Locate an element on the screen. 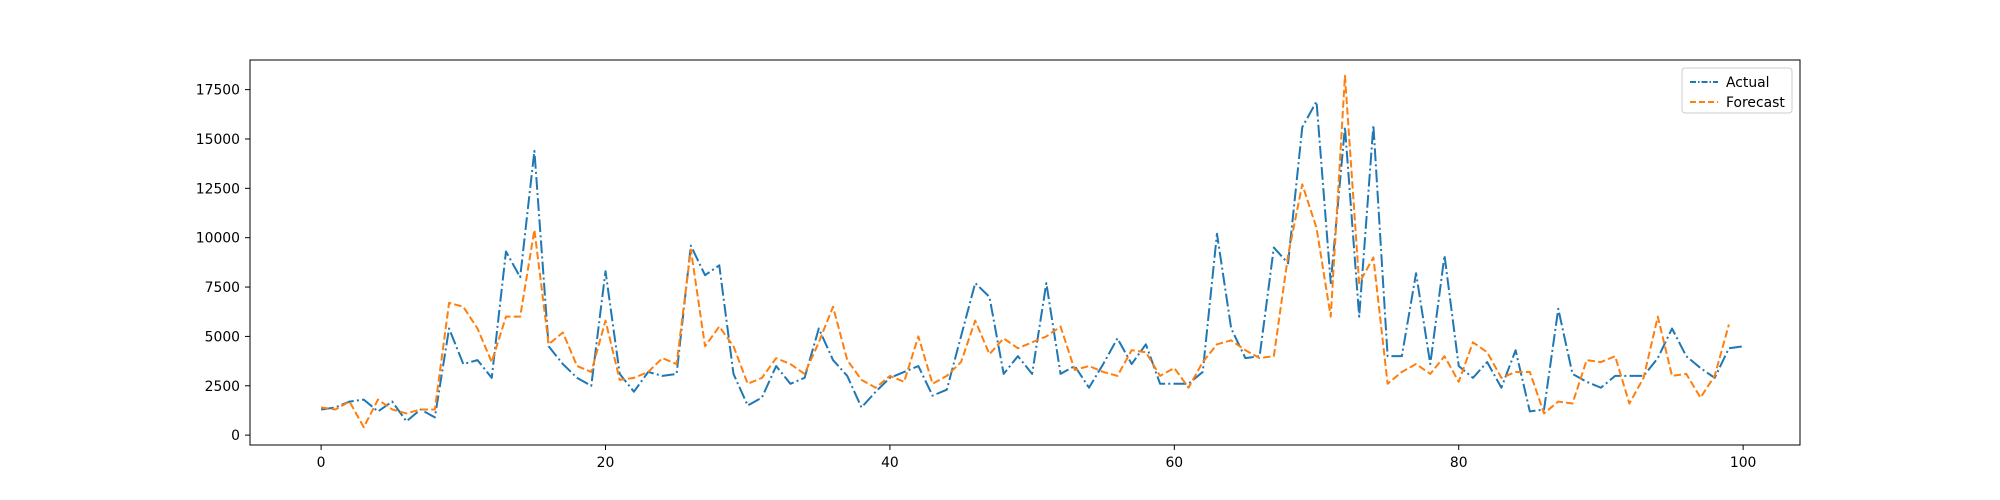 The image size is (2000, 500). x-tick-label: 0 is located at coordinates (321, 463).